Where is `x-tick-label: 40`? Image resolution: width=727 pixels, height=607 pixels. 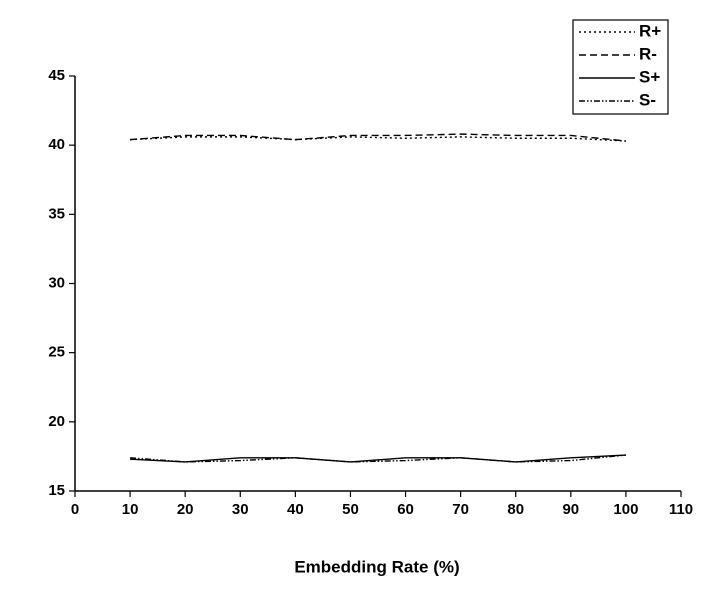
x-tick-label: 40 is located at coordinates (295, 509).